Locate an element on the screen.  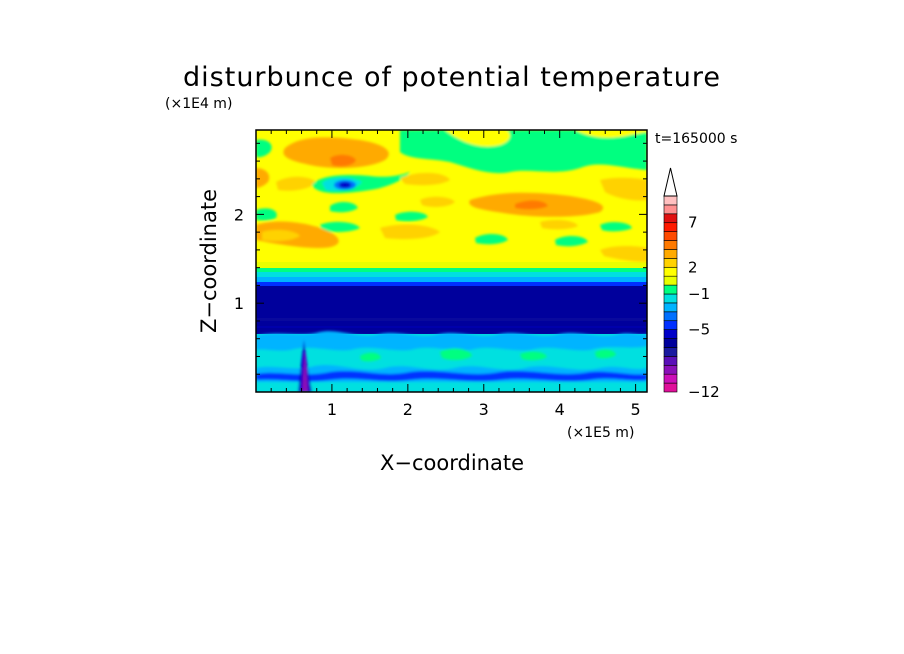
orange-band-lower-right is located at coordinates (623, 254).